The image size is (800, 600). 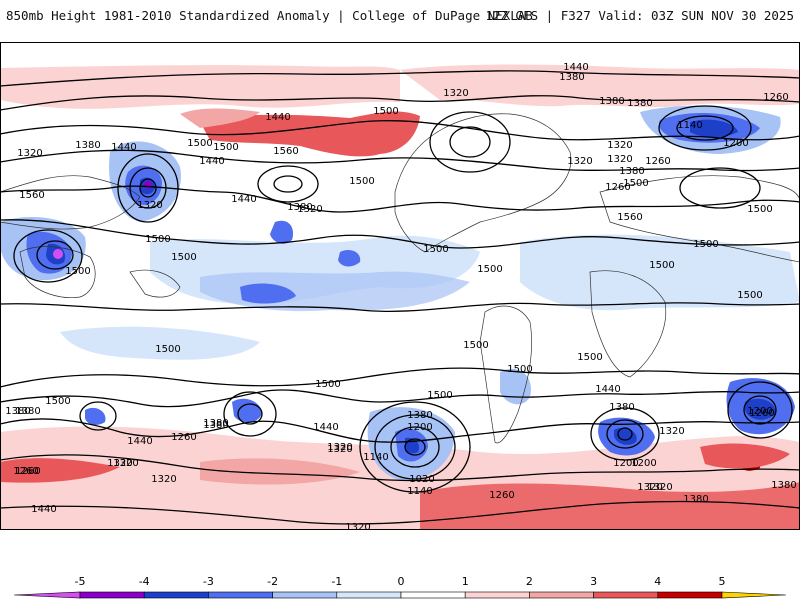 I want to click on colorbar-arrow-high, so click(x=754, y=595).